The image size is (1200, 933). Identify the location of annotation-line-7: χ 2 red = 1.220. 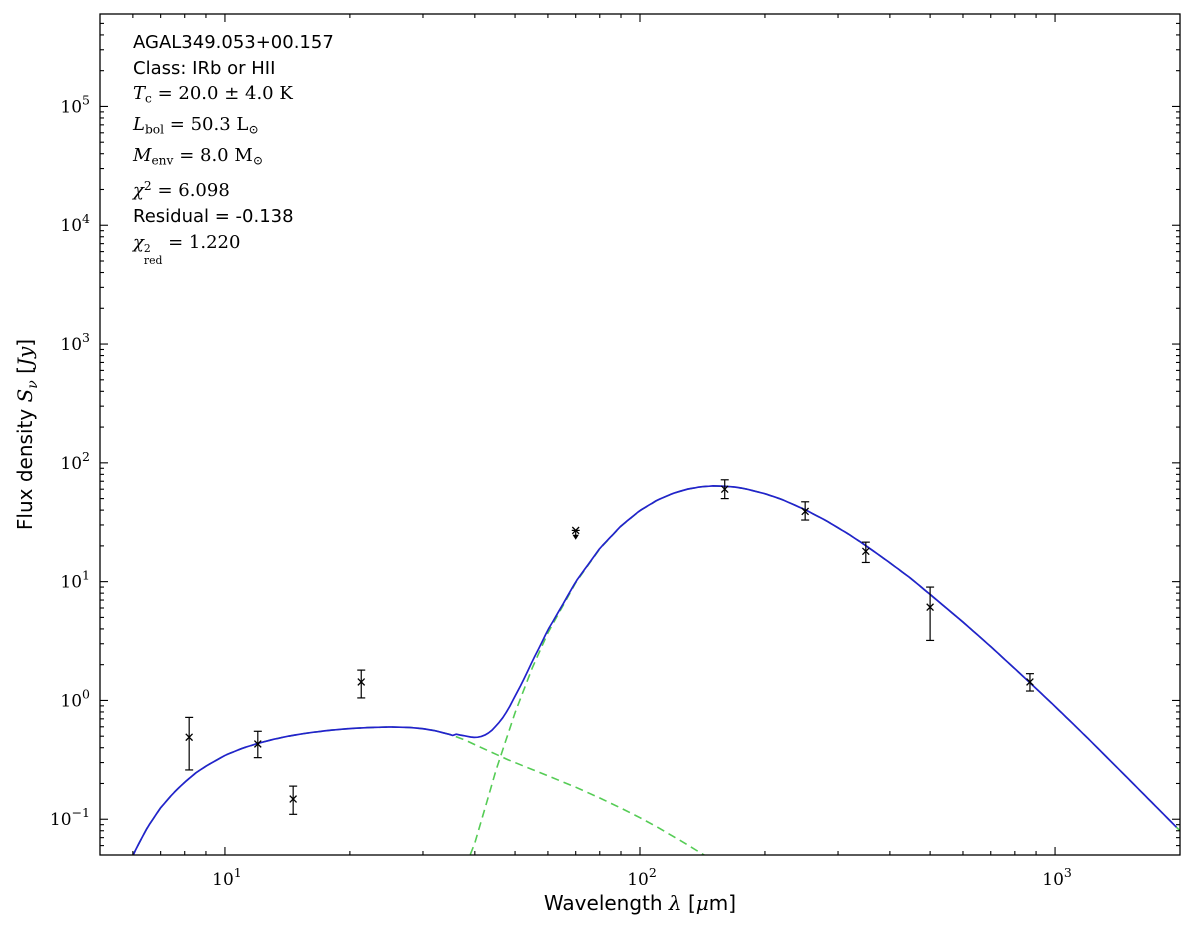
(233, 248).